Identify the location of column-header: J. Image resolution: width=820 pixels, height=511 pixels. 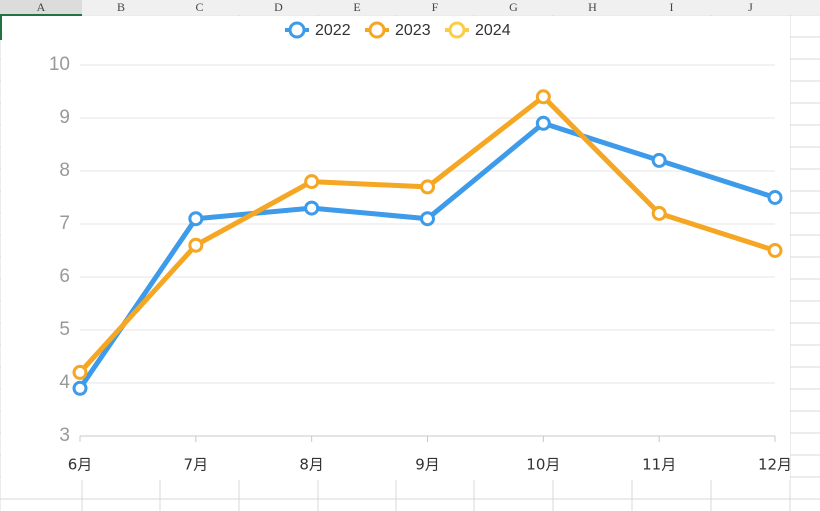
(750, 7).